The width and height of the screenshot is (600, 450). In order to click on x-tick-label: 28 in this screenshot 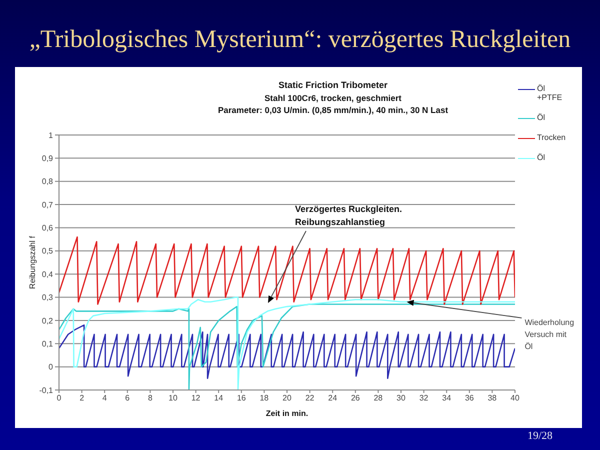, I will do `click(379, 398)`.